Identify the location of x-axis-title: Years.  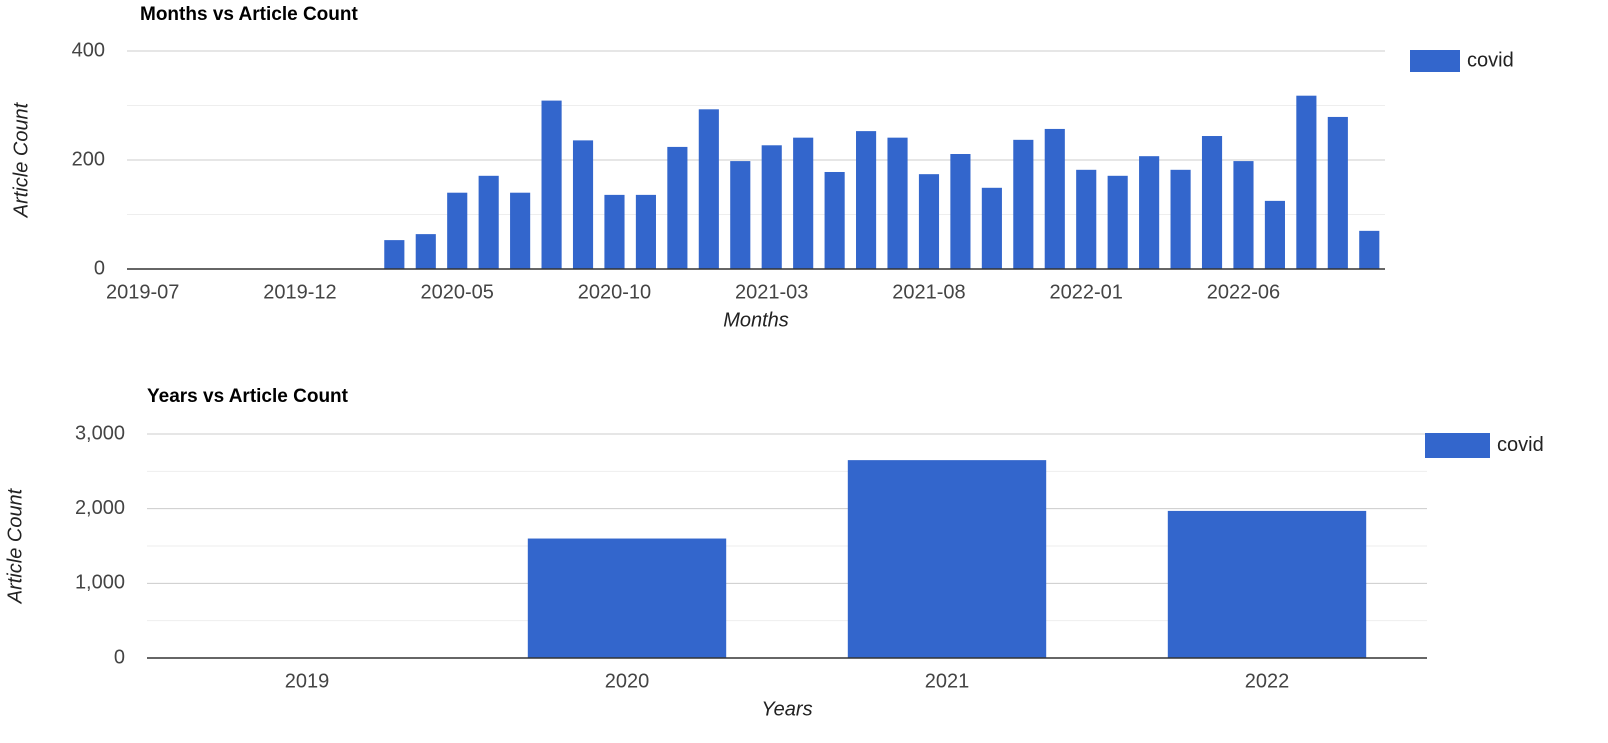
(786, 709).